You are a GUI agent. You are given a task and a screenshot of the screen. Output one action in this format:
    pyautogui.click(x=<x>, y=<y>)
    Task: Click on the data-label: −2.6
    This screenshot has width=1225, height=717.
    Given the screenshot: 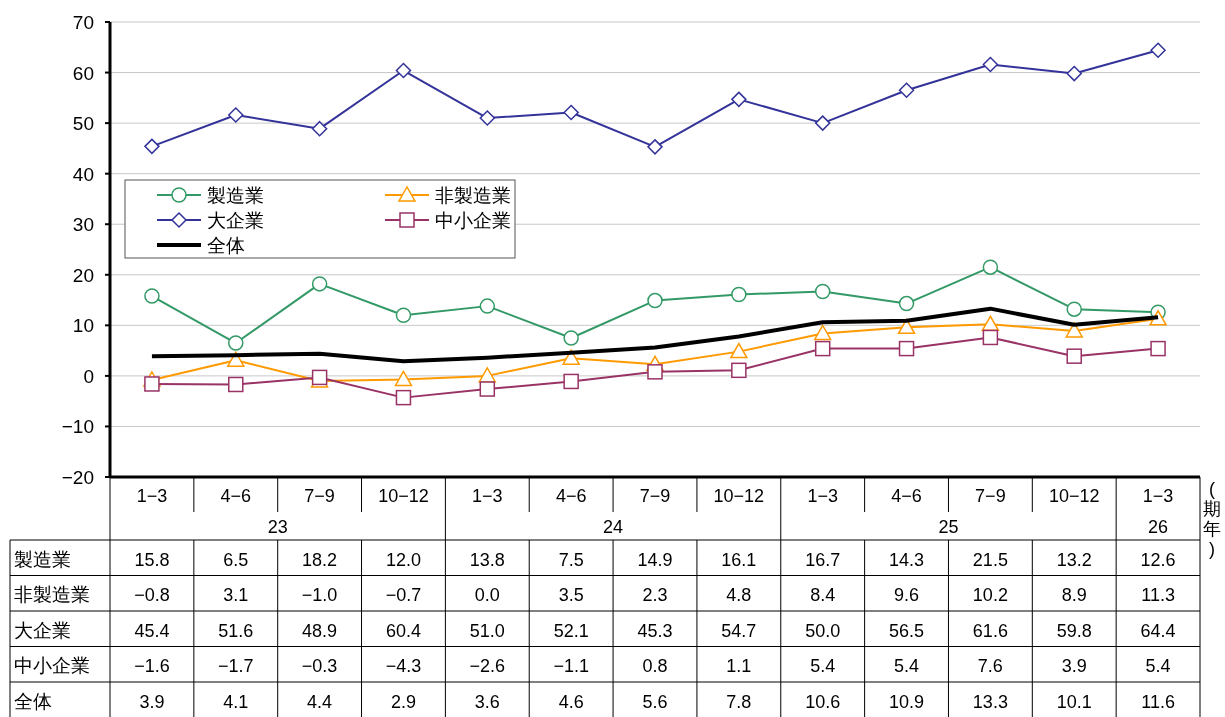 What is the action you would take?
    pyautogui.click(x=487, y=666)
    